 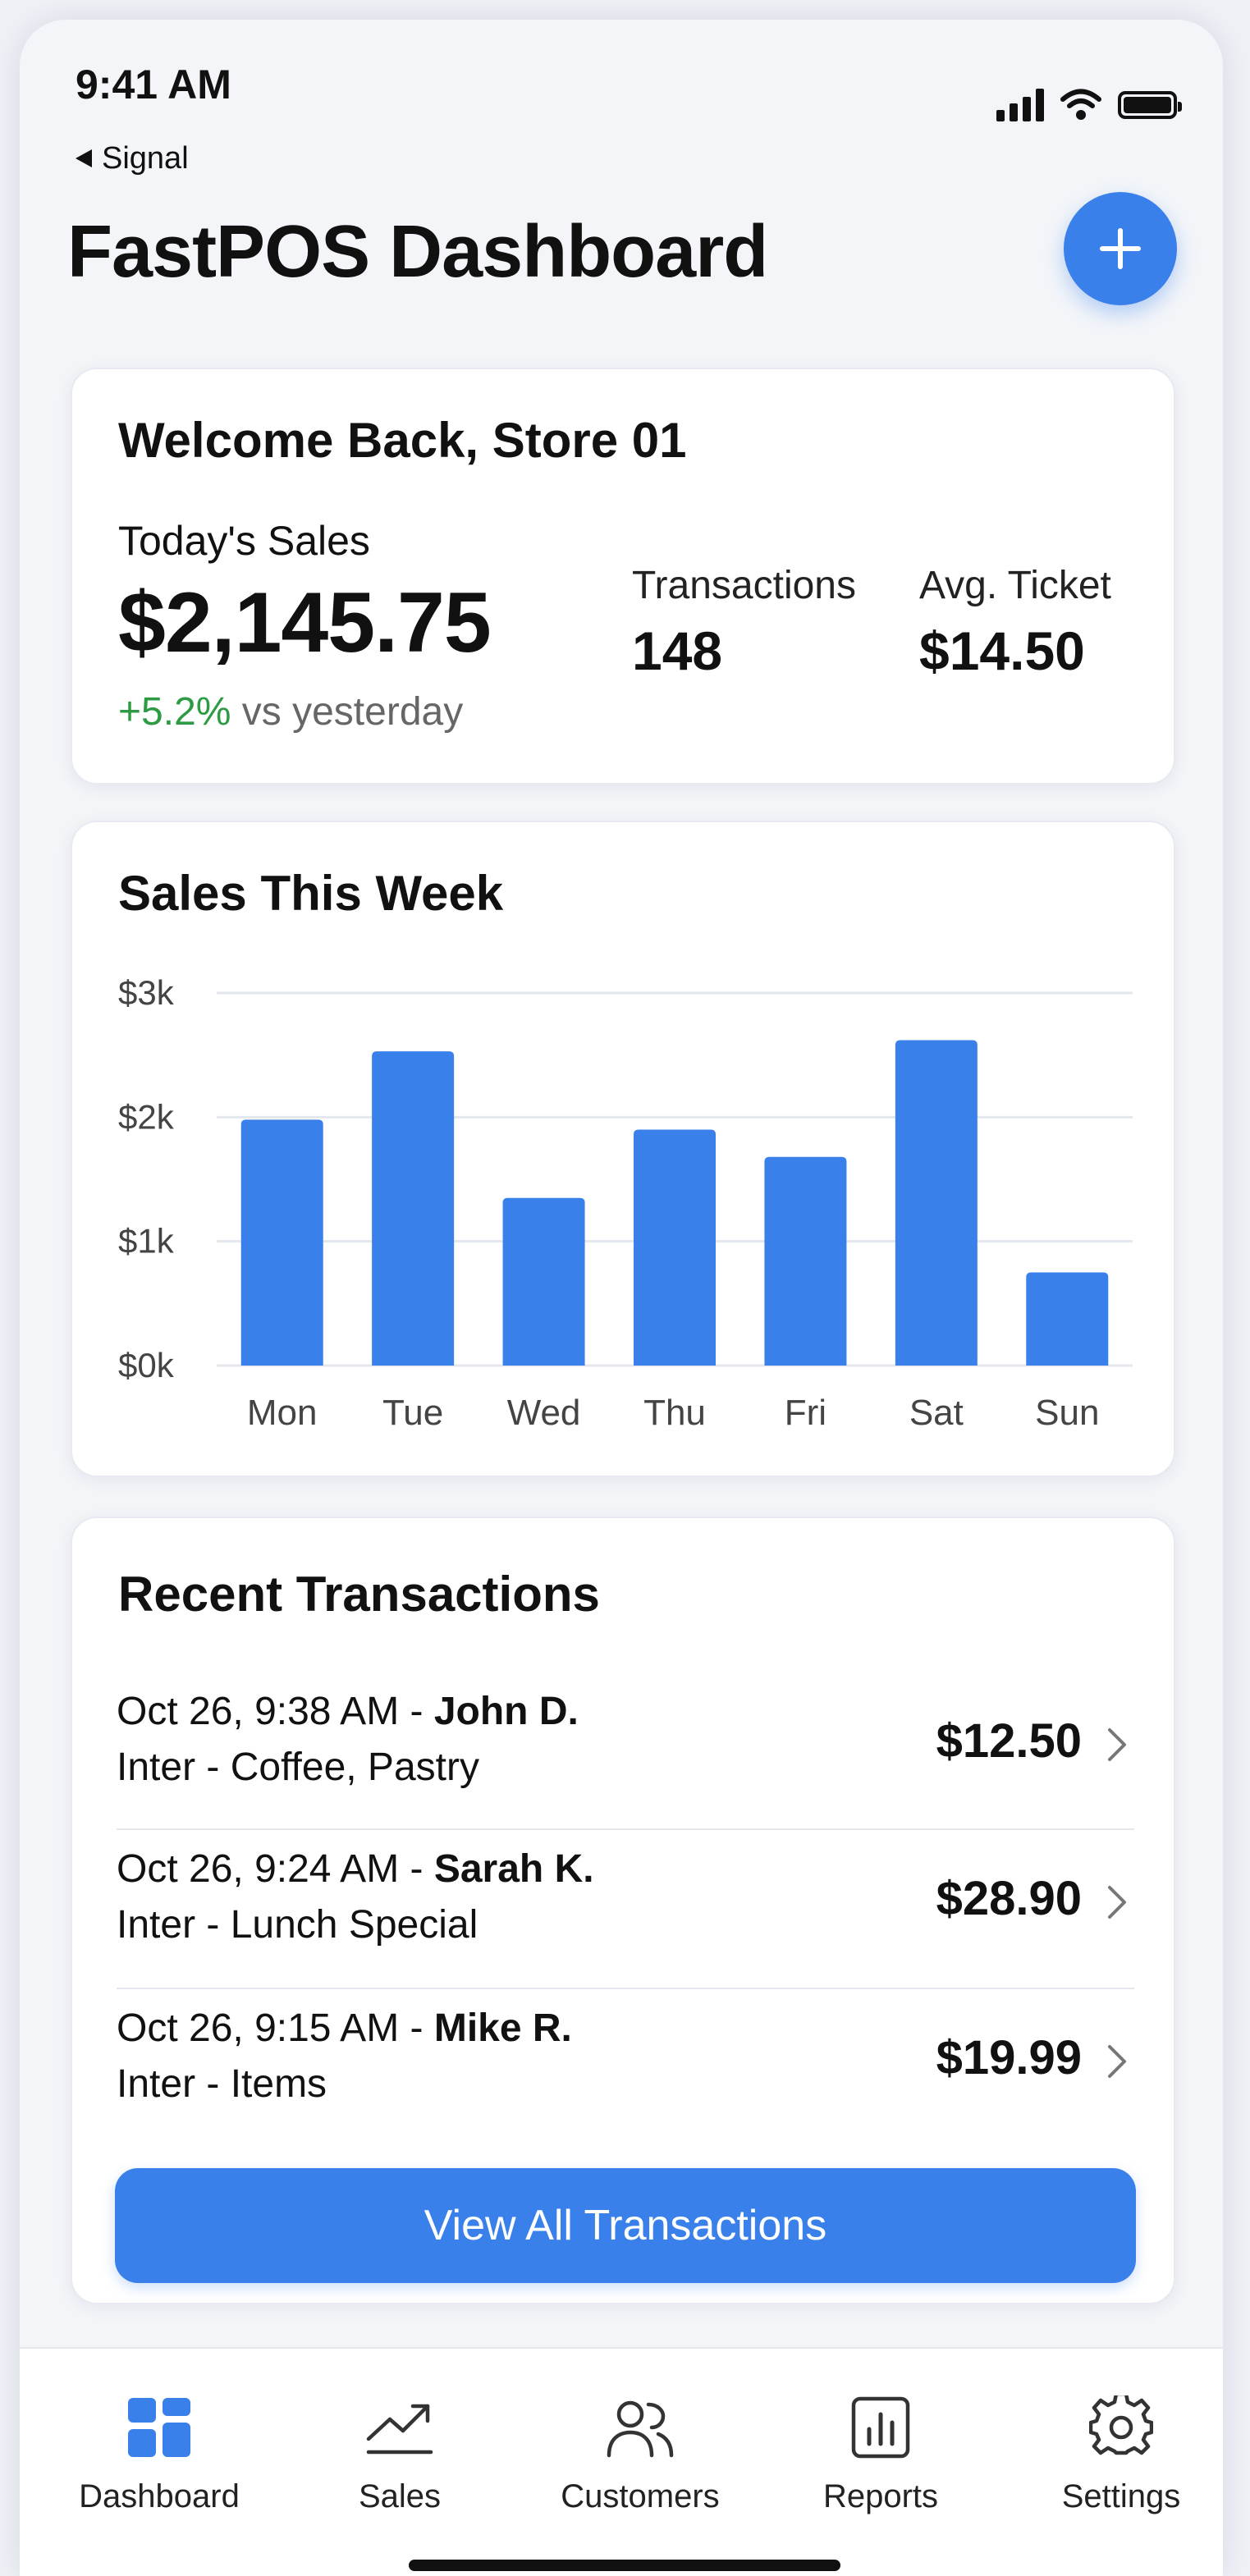 I want to click on tab-label: Reports, so click(x=880, y=2496).